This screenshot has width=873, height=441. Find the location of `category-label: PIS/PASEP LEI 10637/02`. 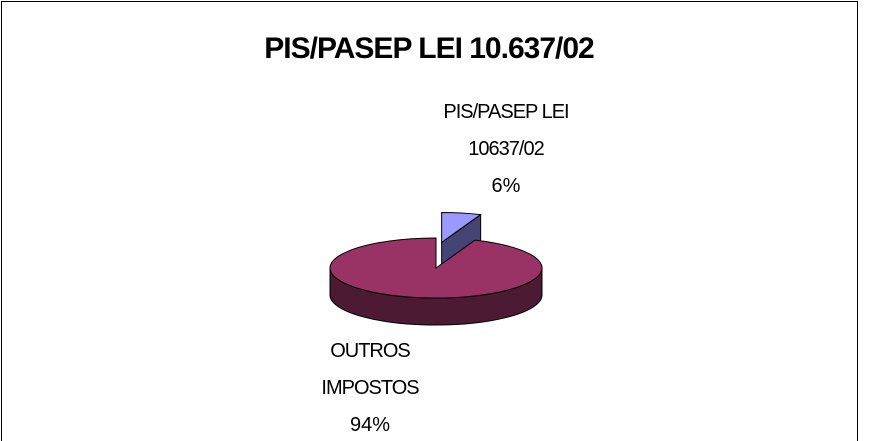

category-label: PIS/PASEP LEI 10637/02 is located at coordinates (506, 130).